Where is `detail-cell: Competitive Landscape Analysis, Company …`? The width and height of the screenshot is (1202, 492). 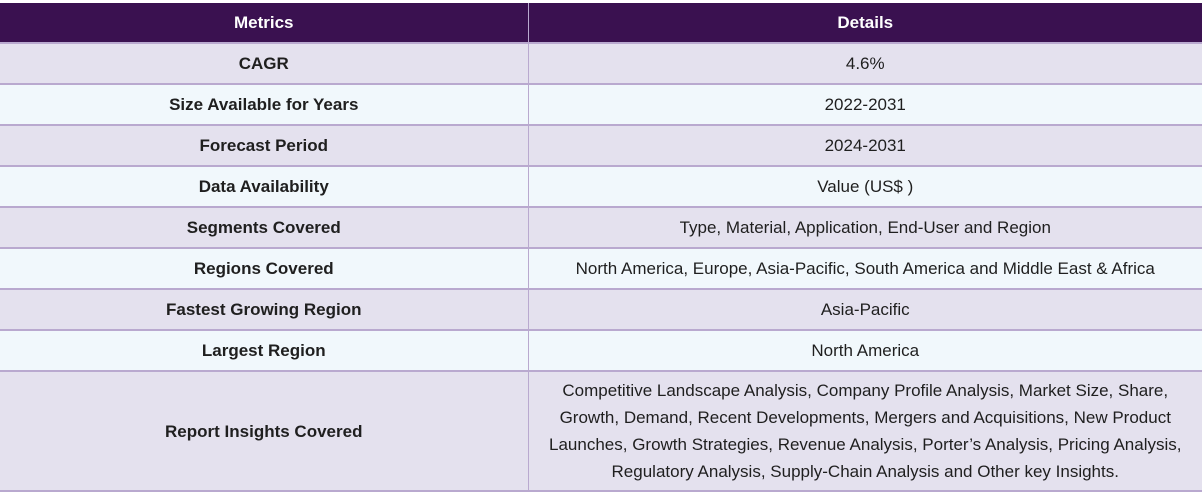
detail-cell: Competitive Landscape Analysis, Company … is located at coordinates (865, 431).